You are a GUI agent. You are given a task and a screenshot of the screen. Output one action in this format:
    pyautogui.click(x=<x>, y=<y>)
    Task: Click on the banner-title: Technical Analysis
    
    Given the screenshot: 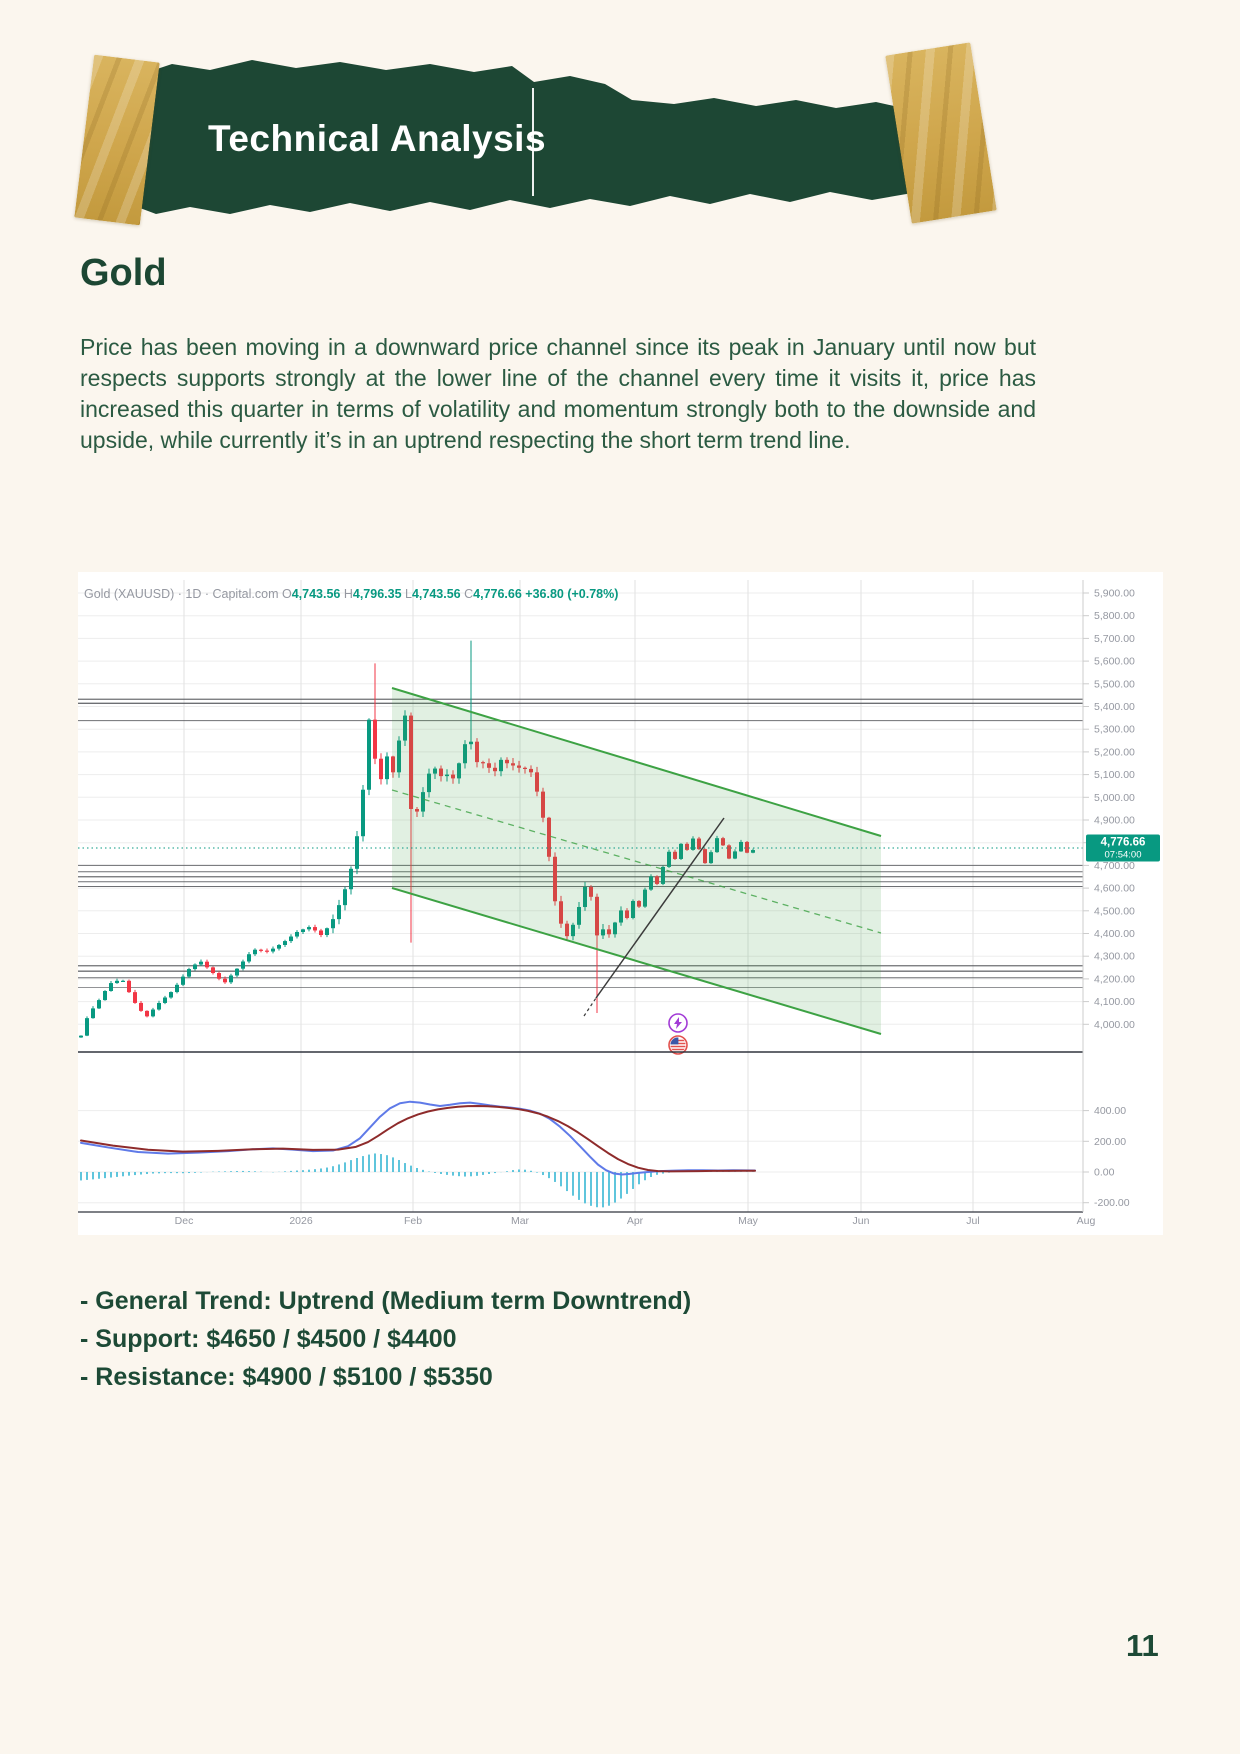 What is the action you would take?
    pyautogui.click(x=377, y=138)
    